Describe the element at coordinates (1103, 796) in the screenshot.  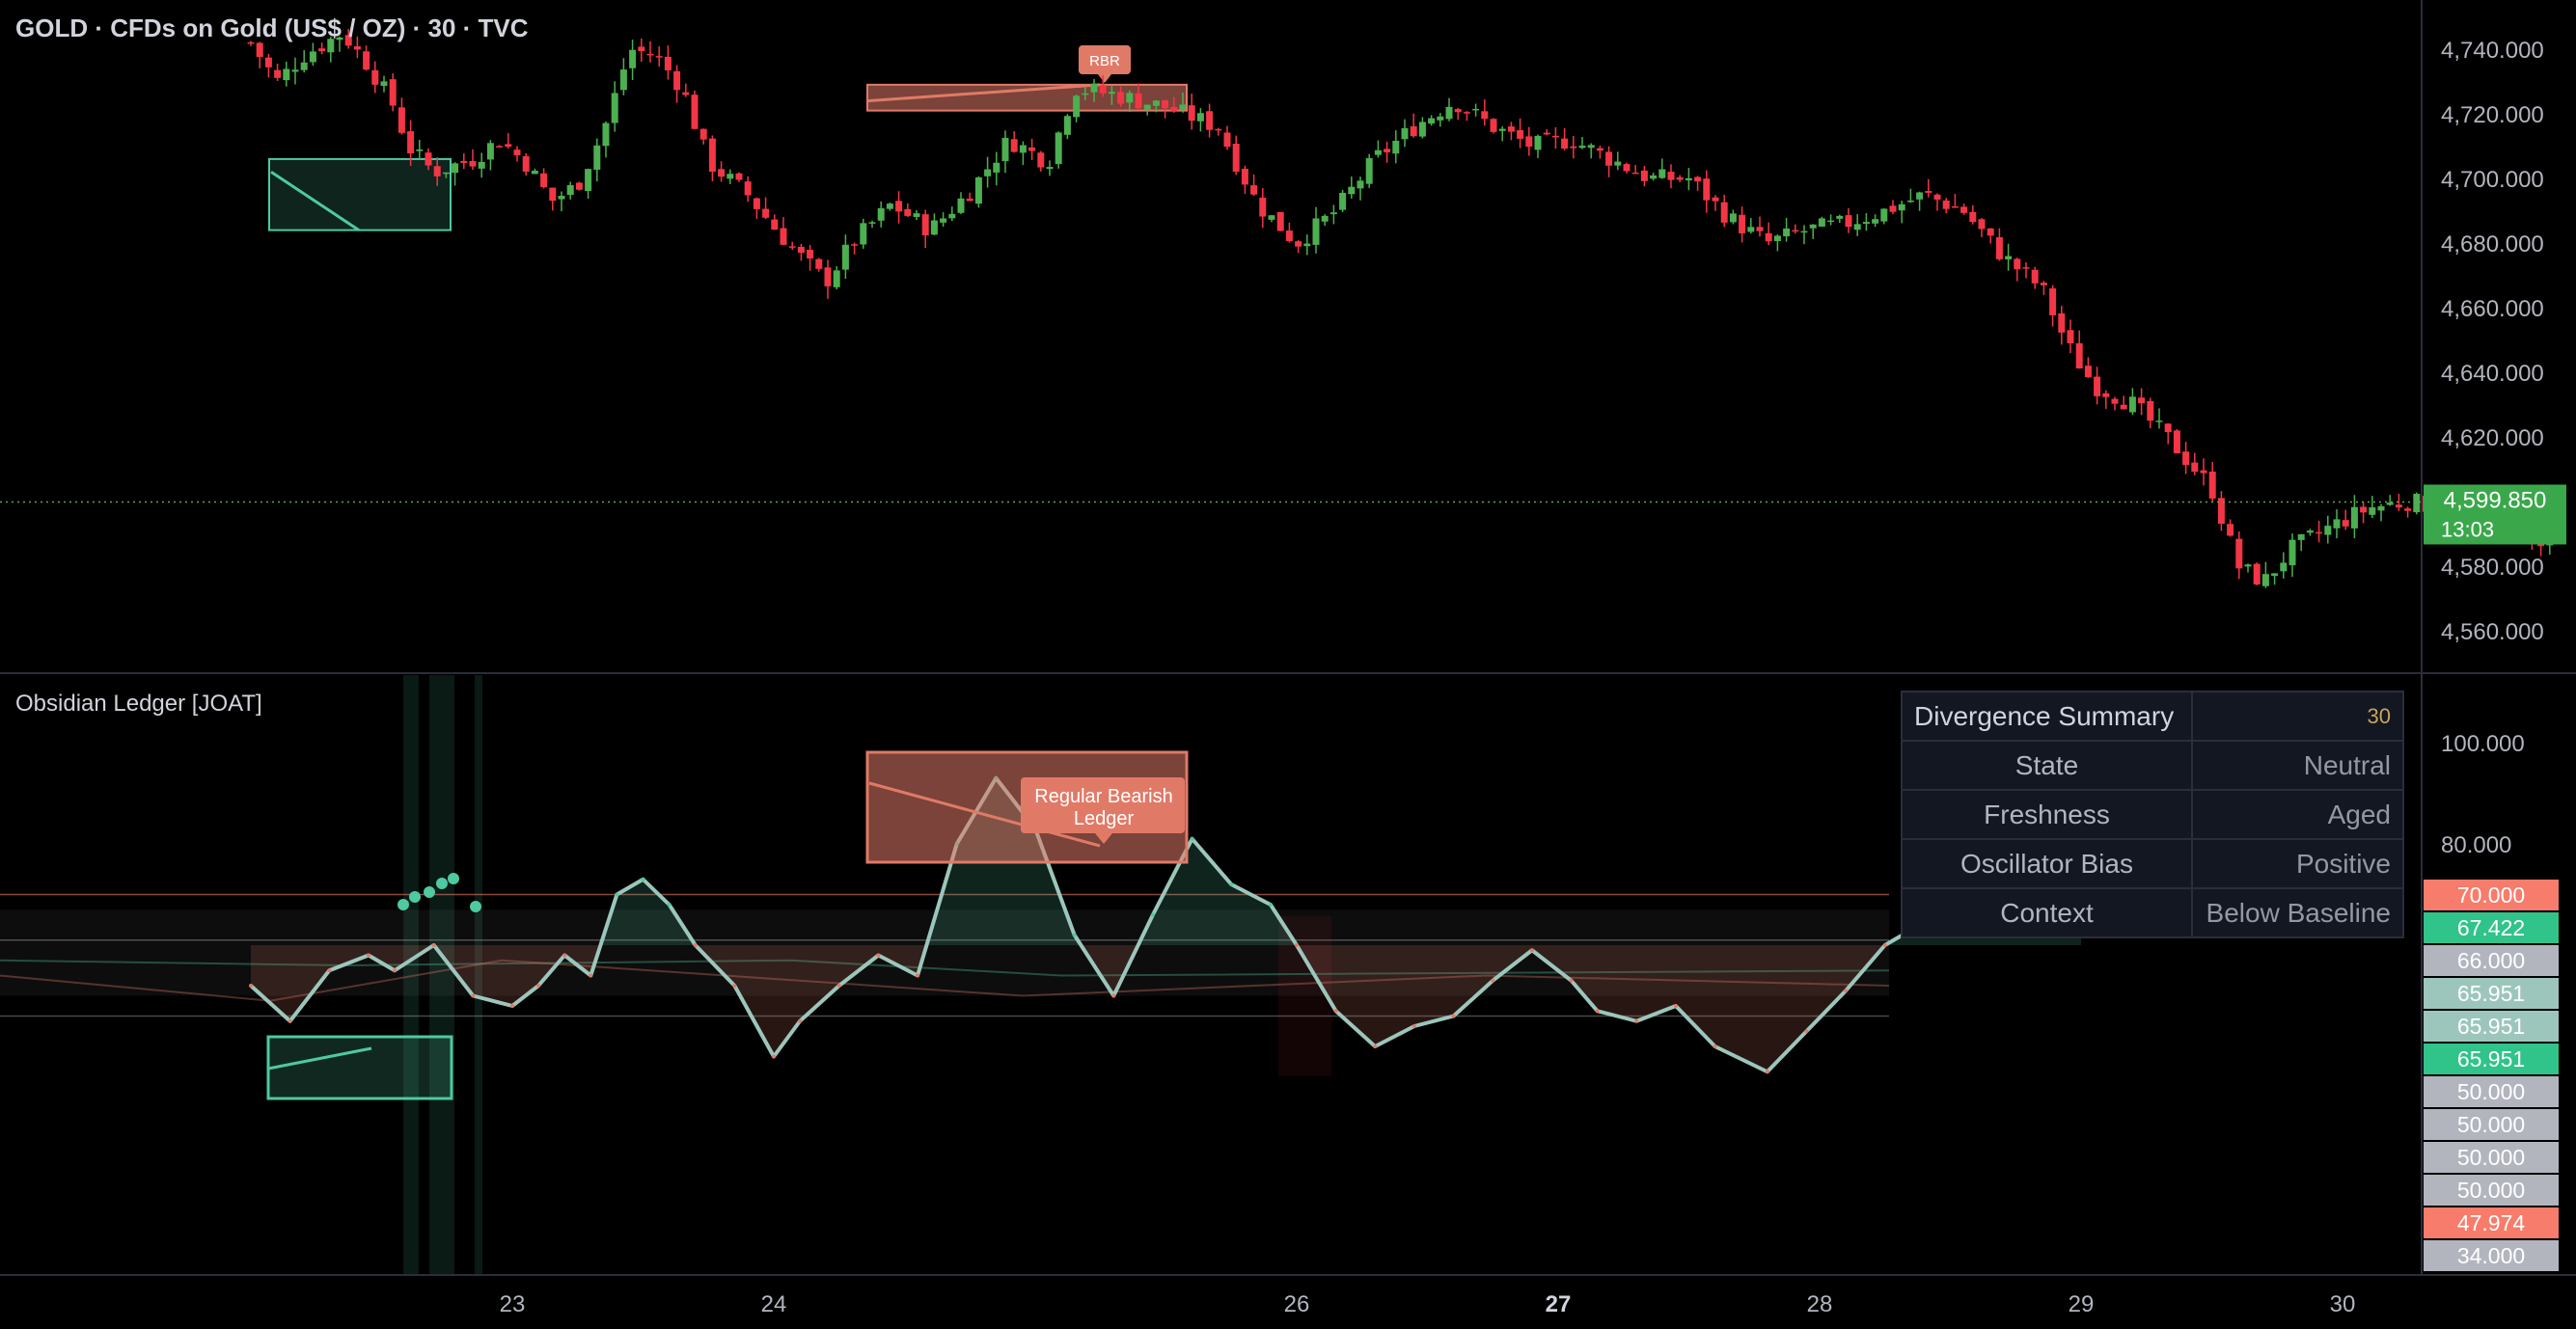
I see `bearish-label-line1: Regular Bearish` at that location.